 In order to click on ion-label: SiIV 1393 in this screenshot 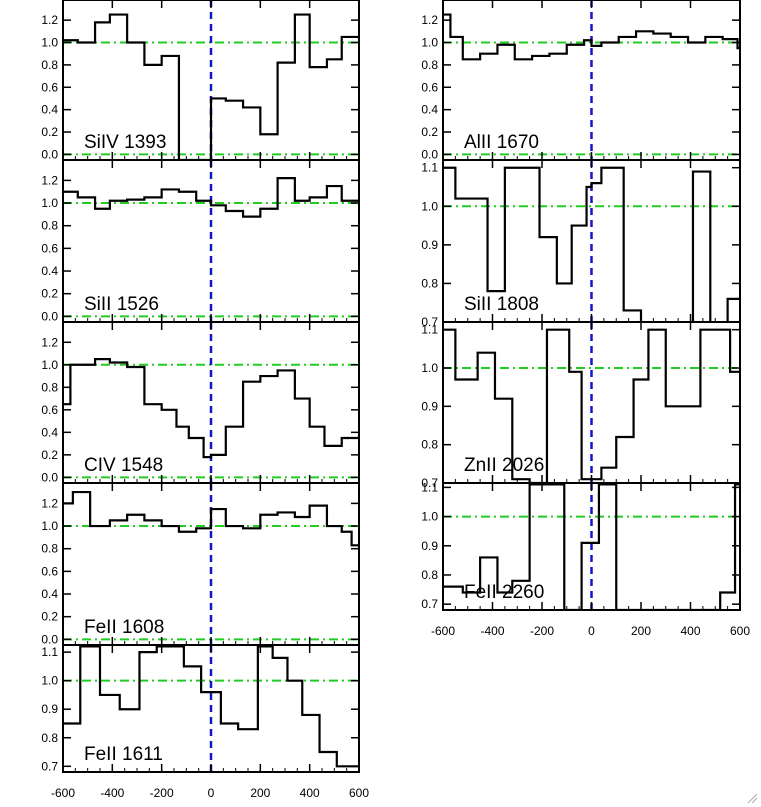, I will do `click(125, 142)`.